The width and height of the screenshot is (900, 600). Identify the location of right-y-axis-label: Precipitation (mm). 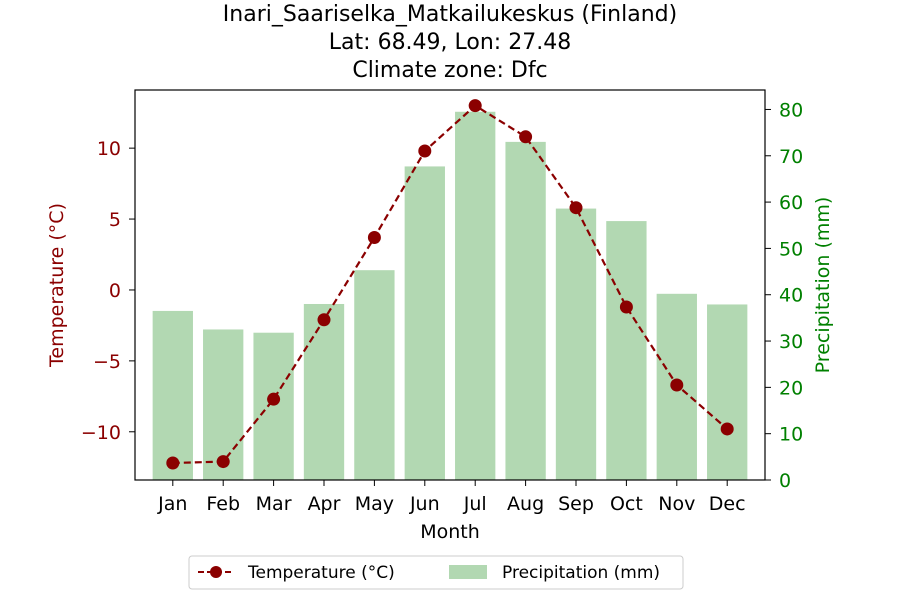
(823, 285).